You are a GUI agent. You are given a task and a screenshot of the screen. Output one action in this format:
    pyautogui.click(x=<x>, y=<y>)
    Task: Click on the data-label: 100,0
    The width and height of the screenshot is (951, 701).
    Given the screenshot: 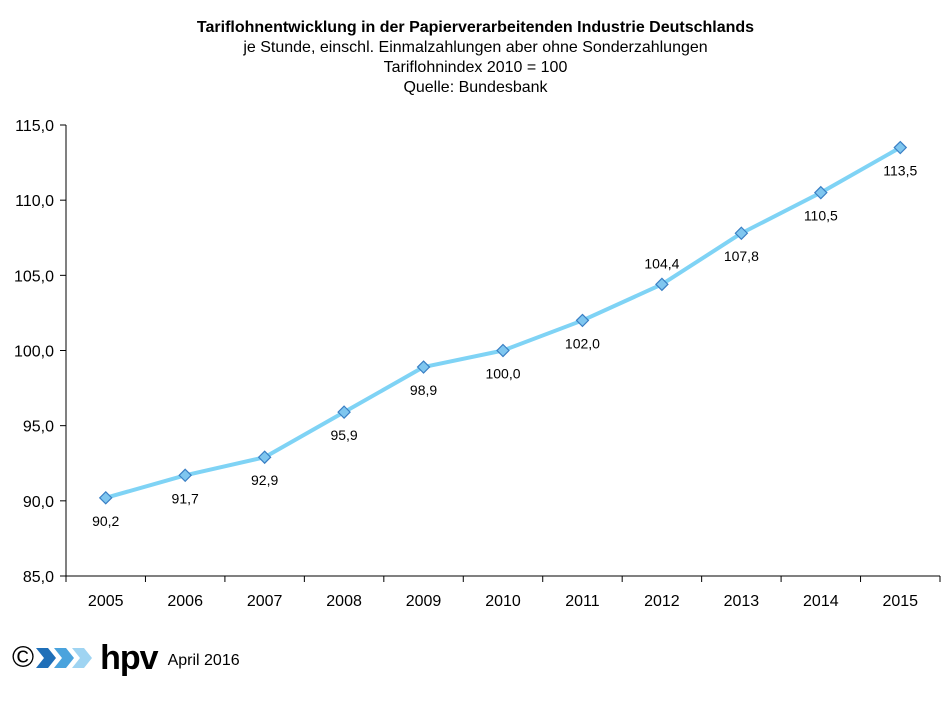 What is the action you would take?
    pyautogui.click(x=502, y=374)
    